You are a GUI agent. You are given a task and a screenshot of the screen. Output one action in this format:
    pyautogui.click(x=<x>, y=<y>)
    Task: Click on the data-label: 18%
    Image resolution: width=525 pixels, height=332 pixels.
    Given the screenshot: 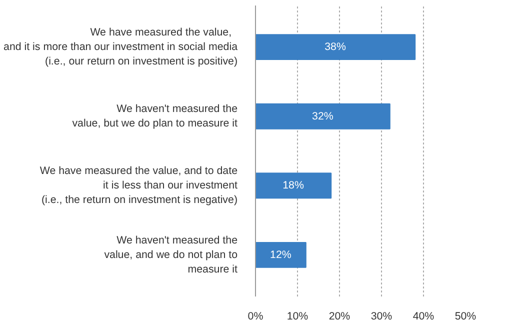 What is the action you would take?
    pyautogui.click(x=293, y=186)
    